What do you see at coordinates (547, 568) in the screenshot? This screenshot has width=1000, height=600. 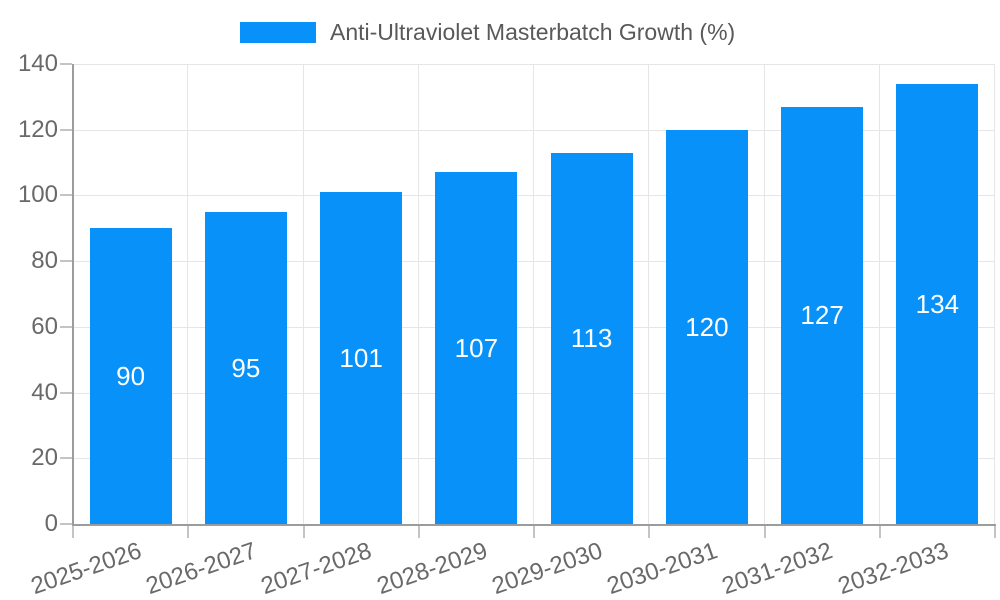 I see `x-axis-label: 2029-2030` at bounding box center [547, 568].